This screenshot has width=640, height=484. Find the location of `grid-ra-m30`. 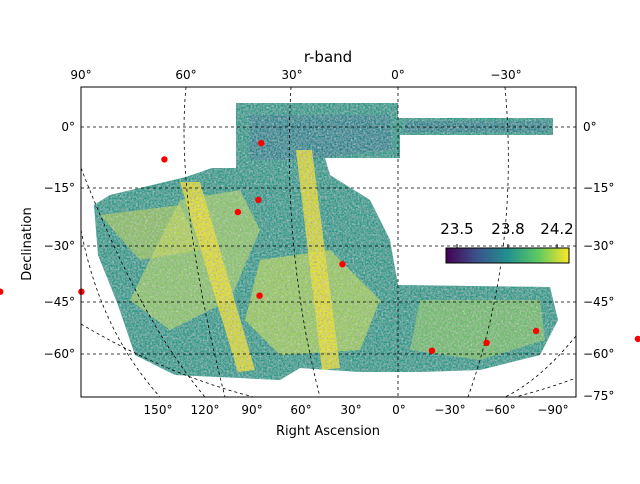

grid-ra-m30 is located at coordinates (488, 242).